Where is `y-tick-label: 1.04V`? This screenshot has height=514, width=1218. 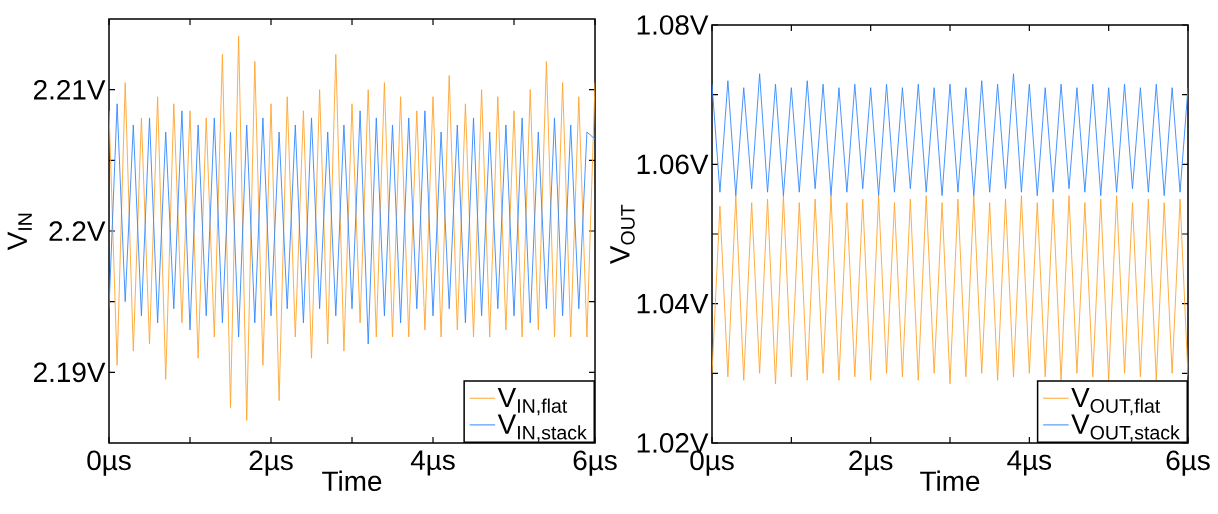 y-tick-label: 1.04V is located at coordinates (673, 303).